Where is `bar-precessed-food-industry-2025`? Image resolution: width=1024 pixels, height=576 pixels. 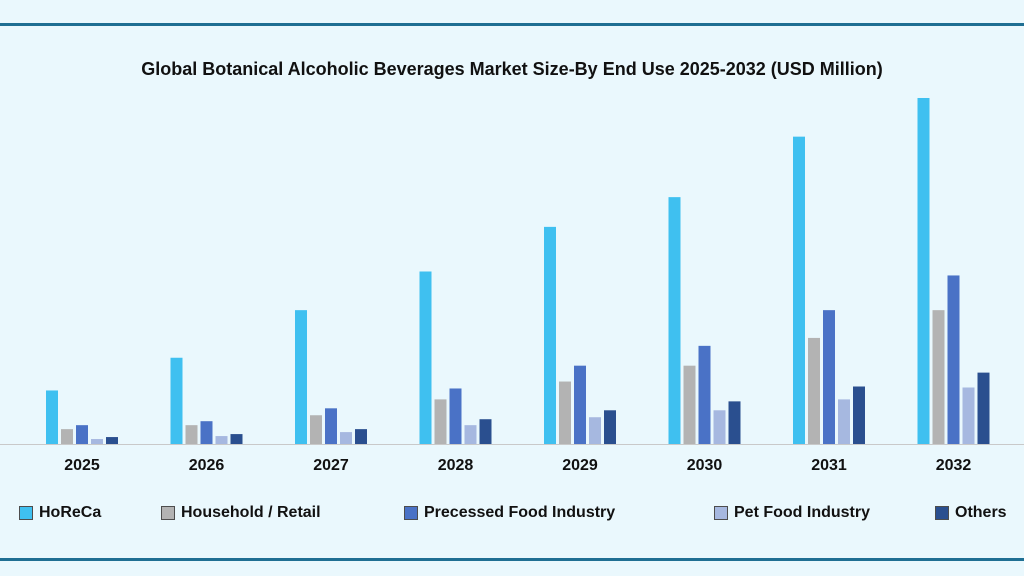 bar-precessed-food-industry-2025 is located at coordinates (82, 434).